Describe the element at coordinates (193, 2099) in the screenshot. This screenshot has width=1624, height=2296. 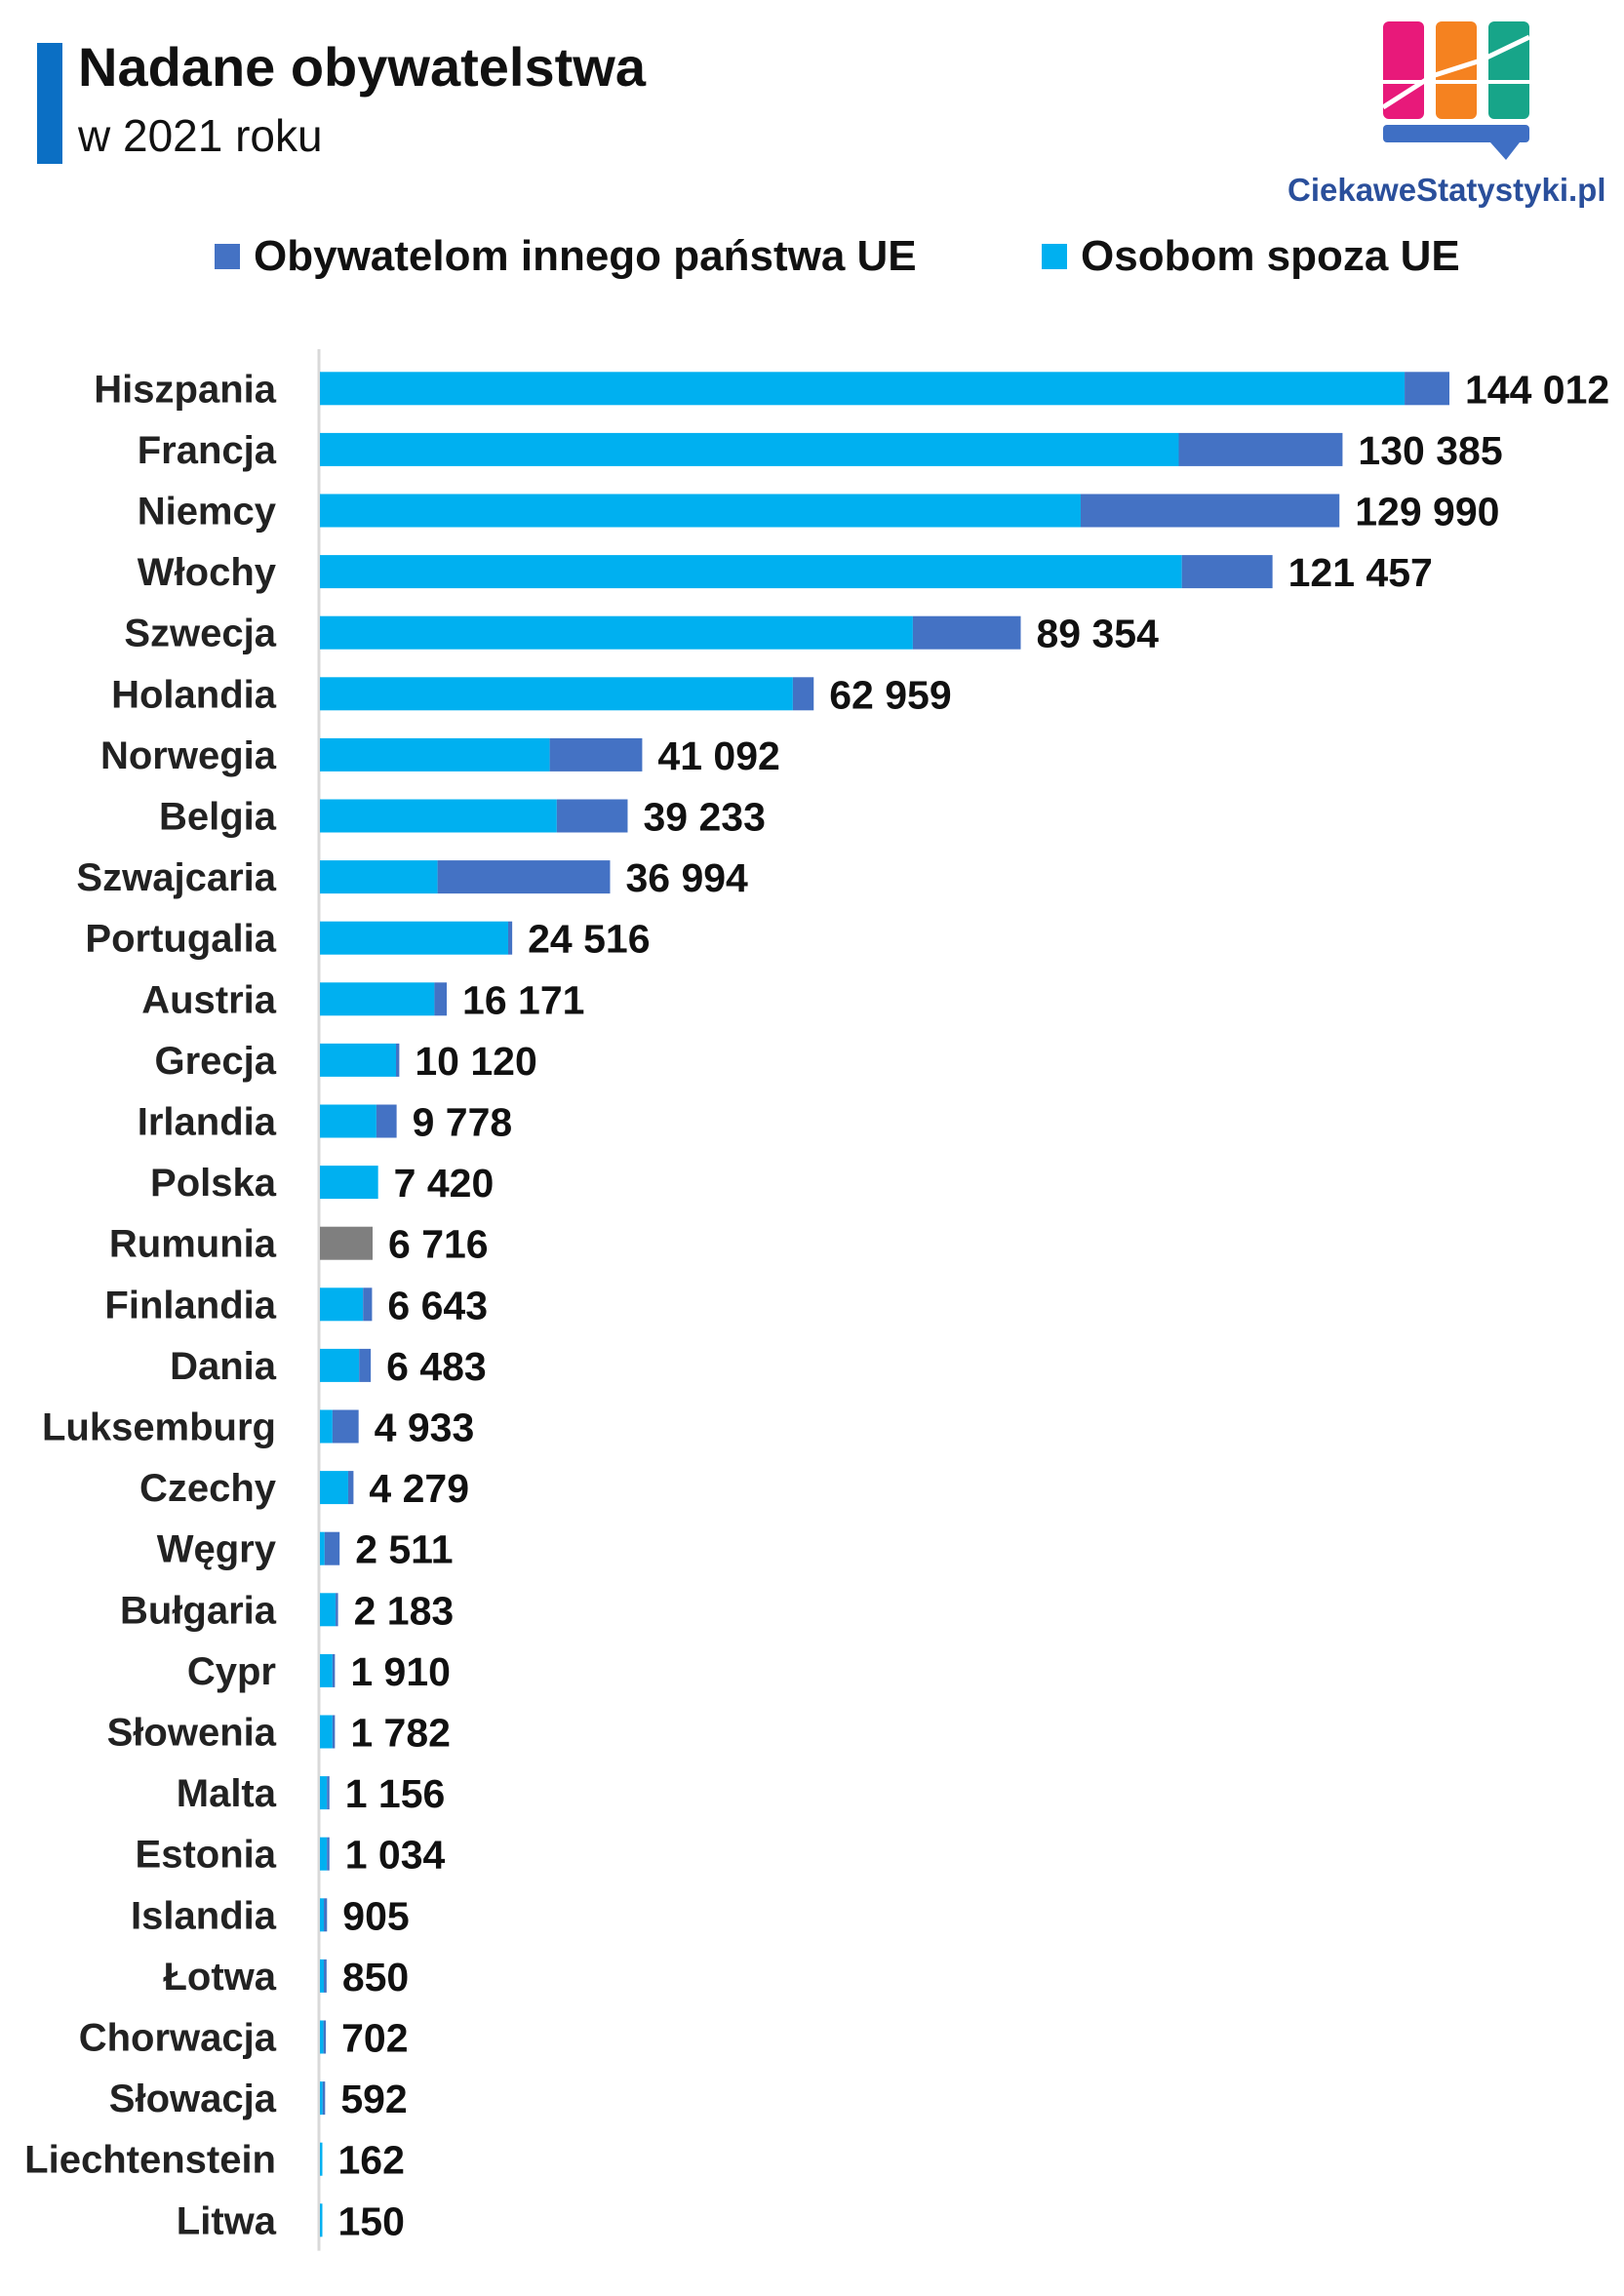
I see `category-label: Słowacja` at that location.